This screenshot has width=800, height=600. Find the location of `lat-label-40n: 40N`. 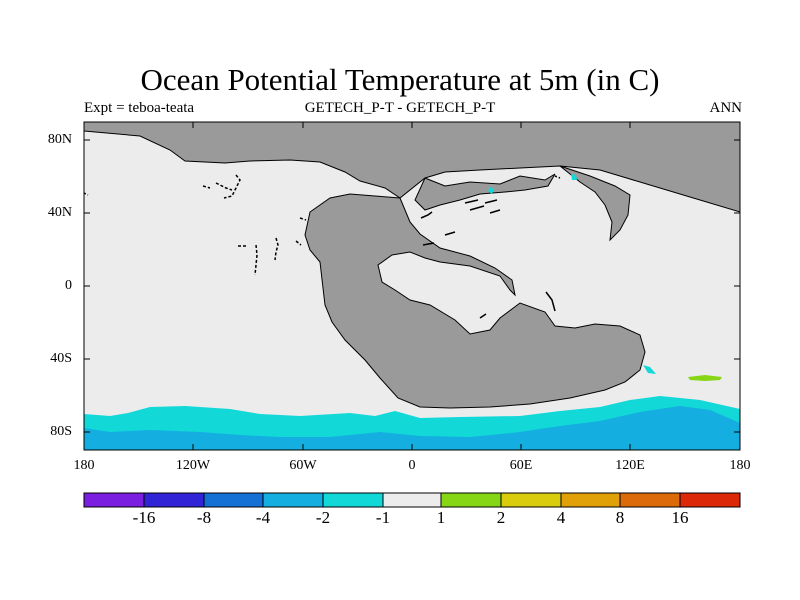

lat-label-40n: 40N is located at coordinates (59, 212).